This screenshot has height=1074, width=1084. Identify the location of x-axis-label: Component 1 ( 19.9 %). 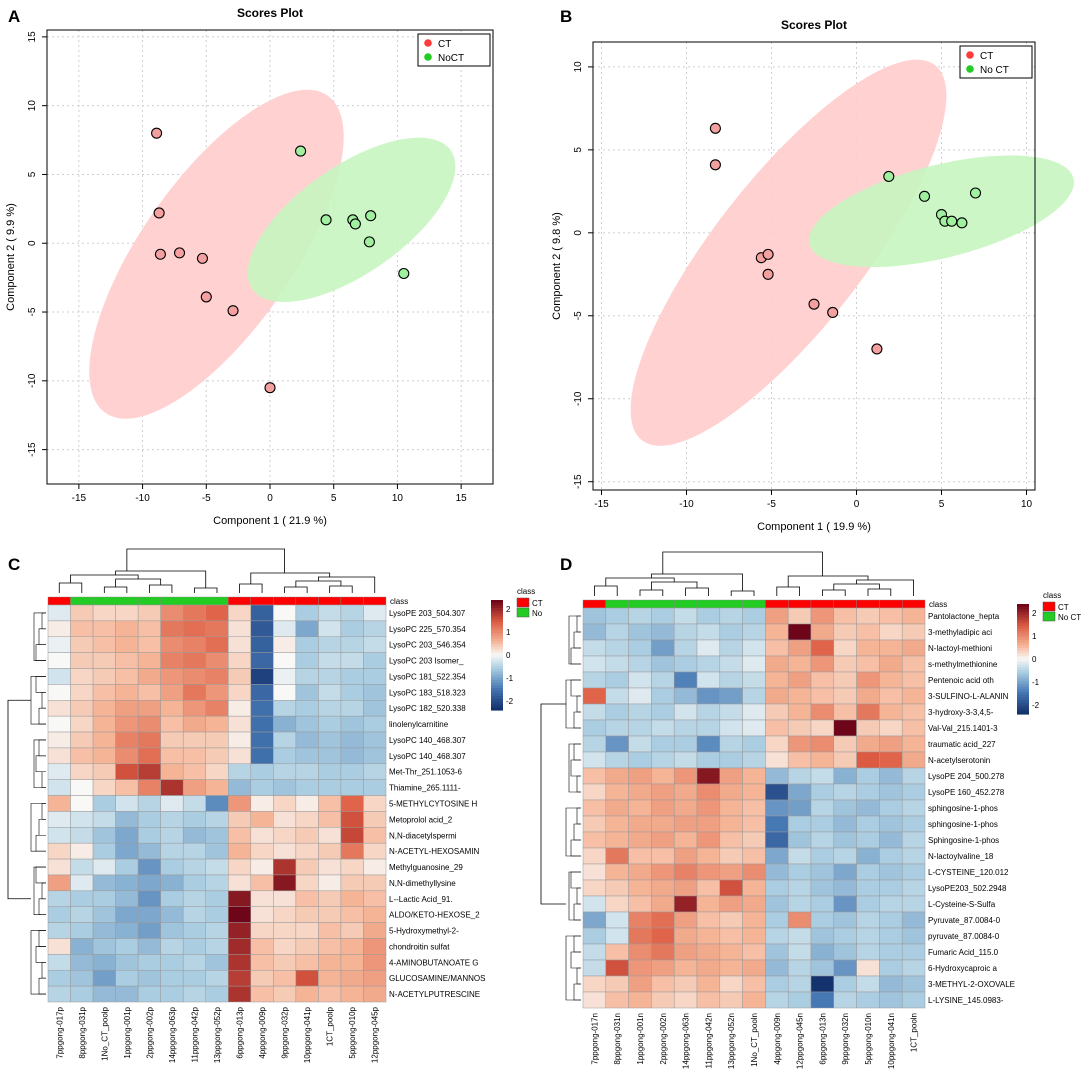
(814, 527).